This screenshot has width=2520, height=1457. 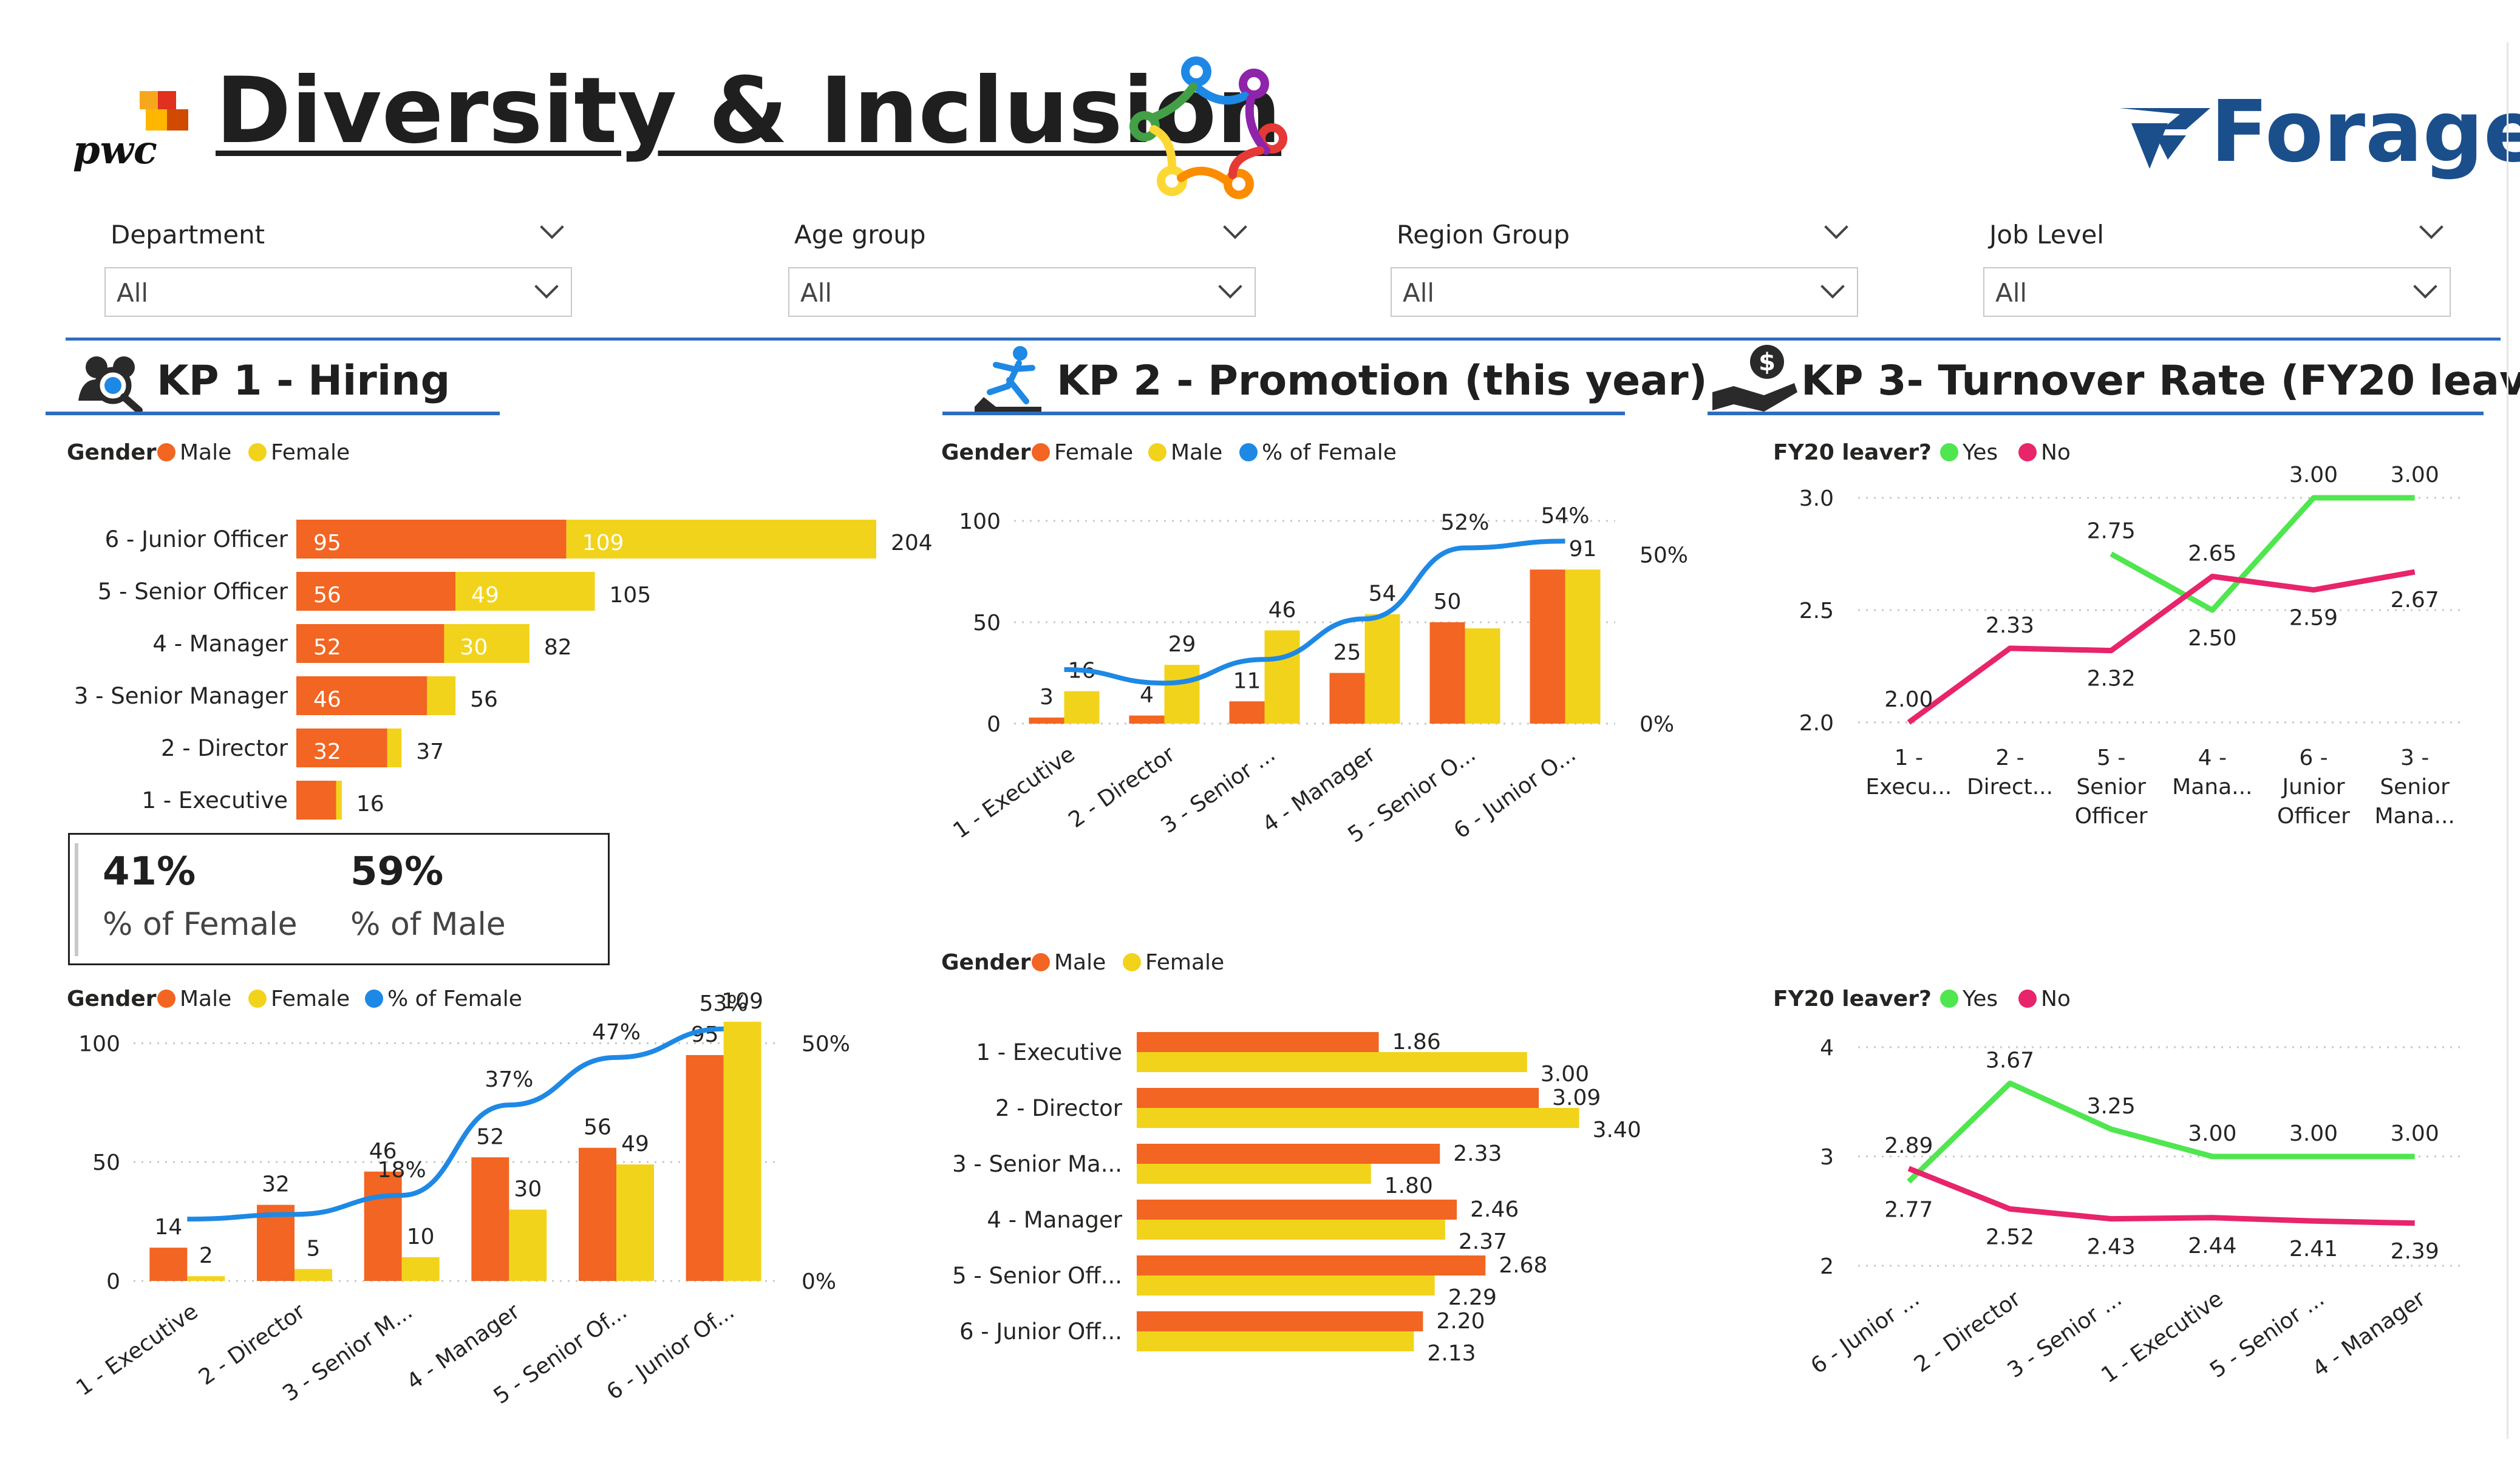 What do you see at coordinates (339, 899) in the screenshot?
I see `gender-kpi-card: 41% % of Female 59% % of Male` at bounding box center [339, 899].